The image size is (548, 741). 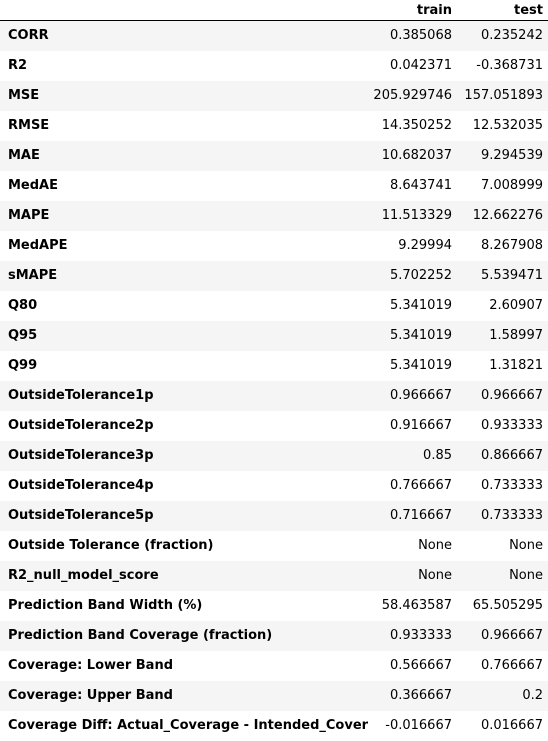 What do you see at coordinates (274, 95) in the screenshot?
I see `table-row: MSE 205.929746 157.051893` at bounding box center [274, 95].